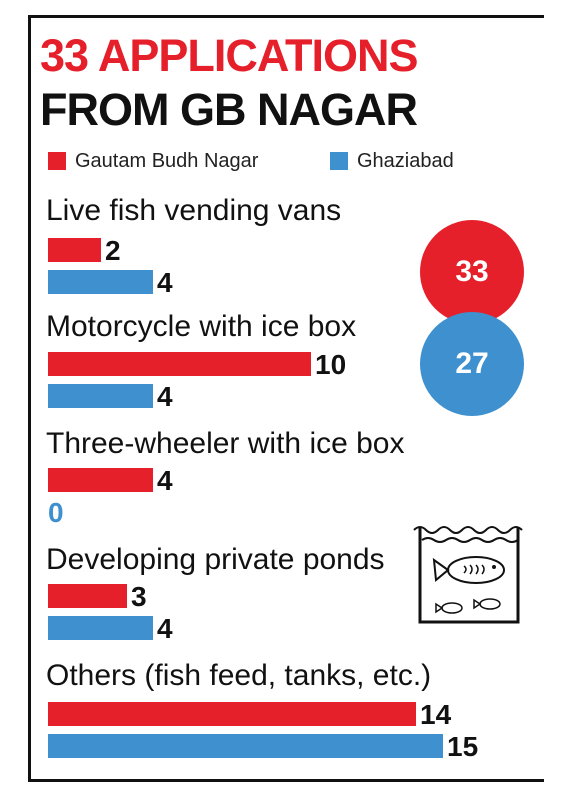 This screenshot has height=800, width=572. Describe the element at coordinates (165, 628) in the screenshot. I see `value-label-ghaziabad-3: 4` at that location.